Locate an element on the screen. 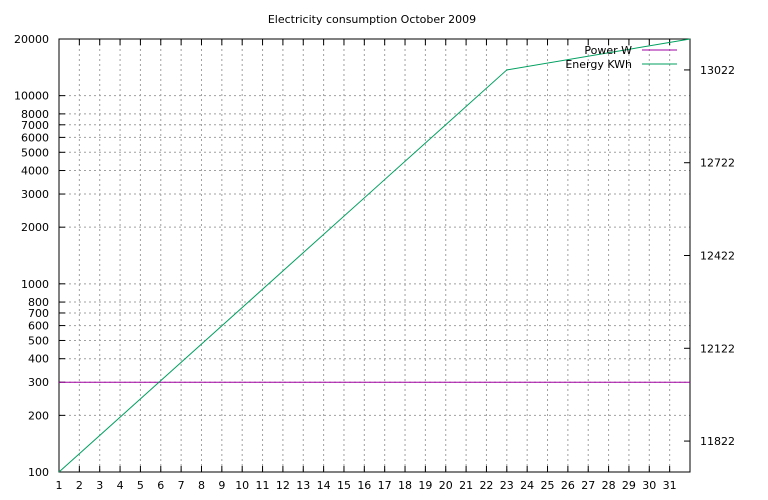 The width and height of the screenshot is (768, 500). x-tick-label: 28 is located at coordinates (609, 485).